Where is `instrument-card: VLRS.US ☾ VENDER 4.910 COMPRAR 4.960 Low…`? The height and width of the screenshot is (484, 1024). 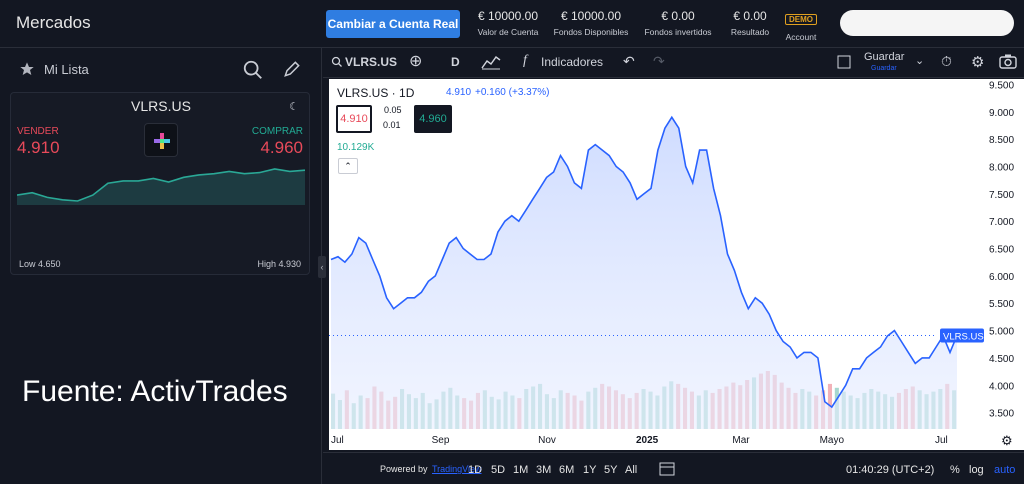 instrument-card: VLRS.US ☾ VENDER 4.910 COMPRAR 4.960 Low… is located at coordinates (160, 183).